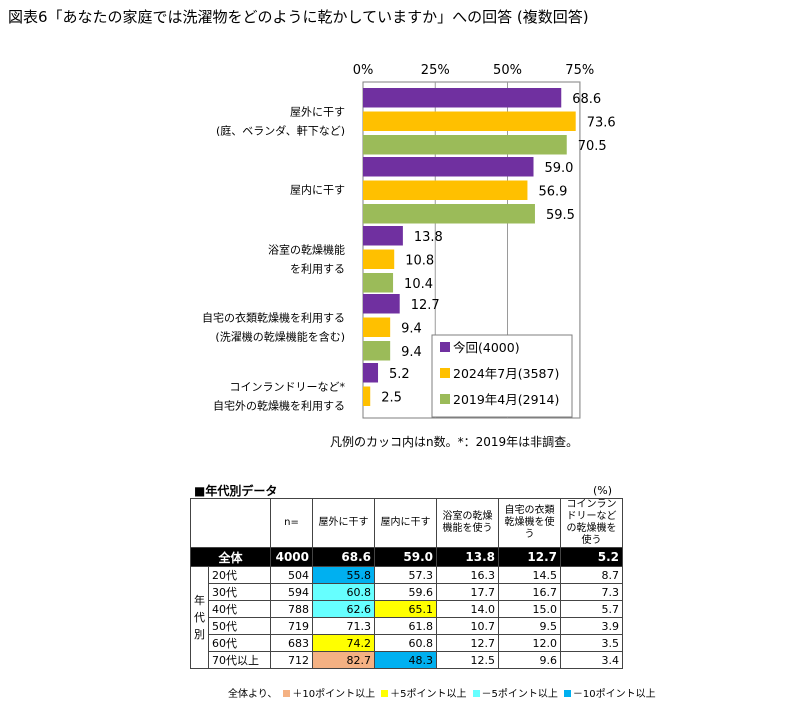 The image size is (810, 724). What do you see at coordinates (467, 557) in the screenshot?
I see `total-value: 13.8` at bounding box center [467, 557].